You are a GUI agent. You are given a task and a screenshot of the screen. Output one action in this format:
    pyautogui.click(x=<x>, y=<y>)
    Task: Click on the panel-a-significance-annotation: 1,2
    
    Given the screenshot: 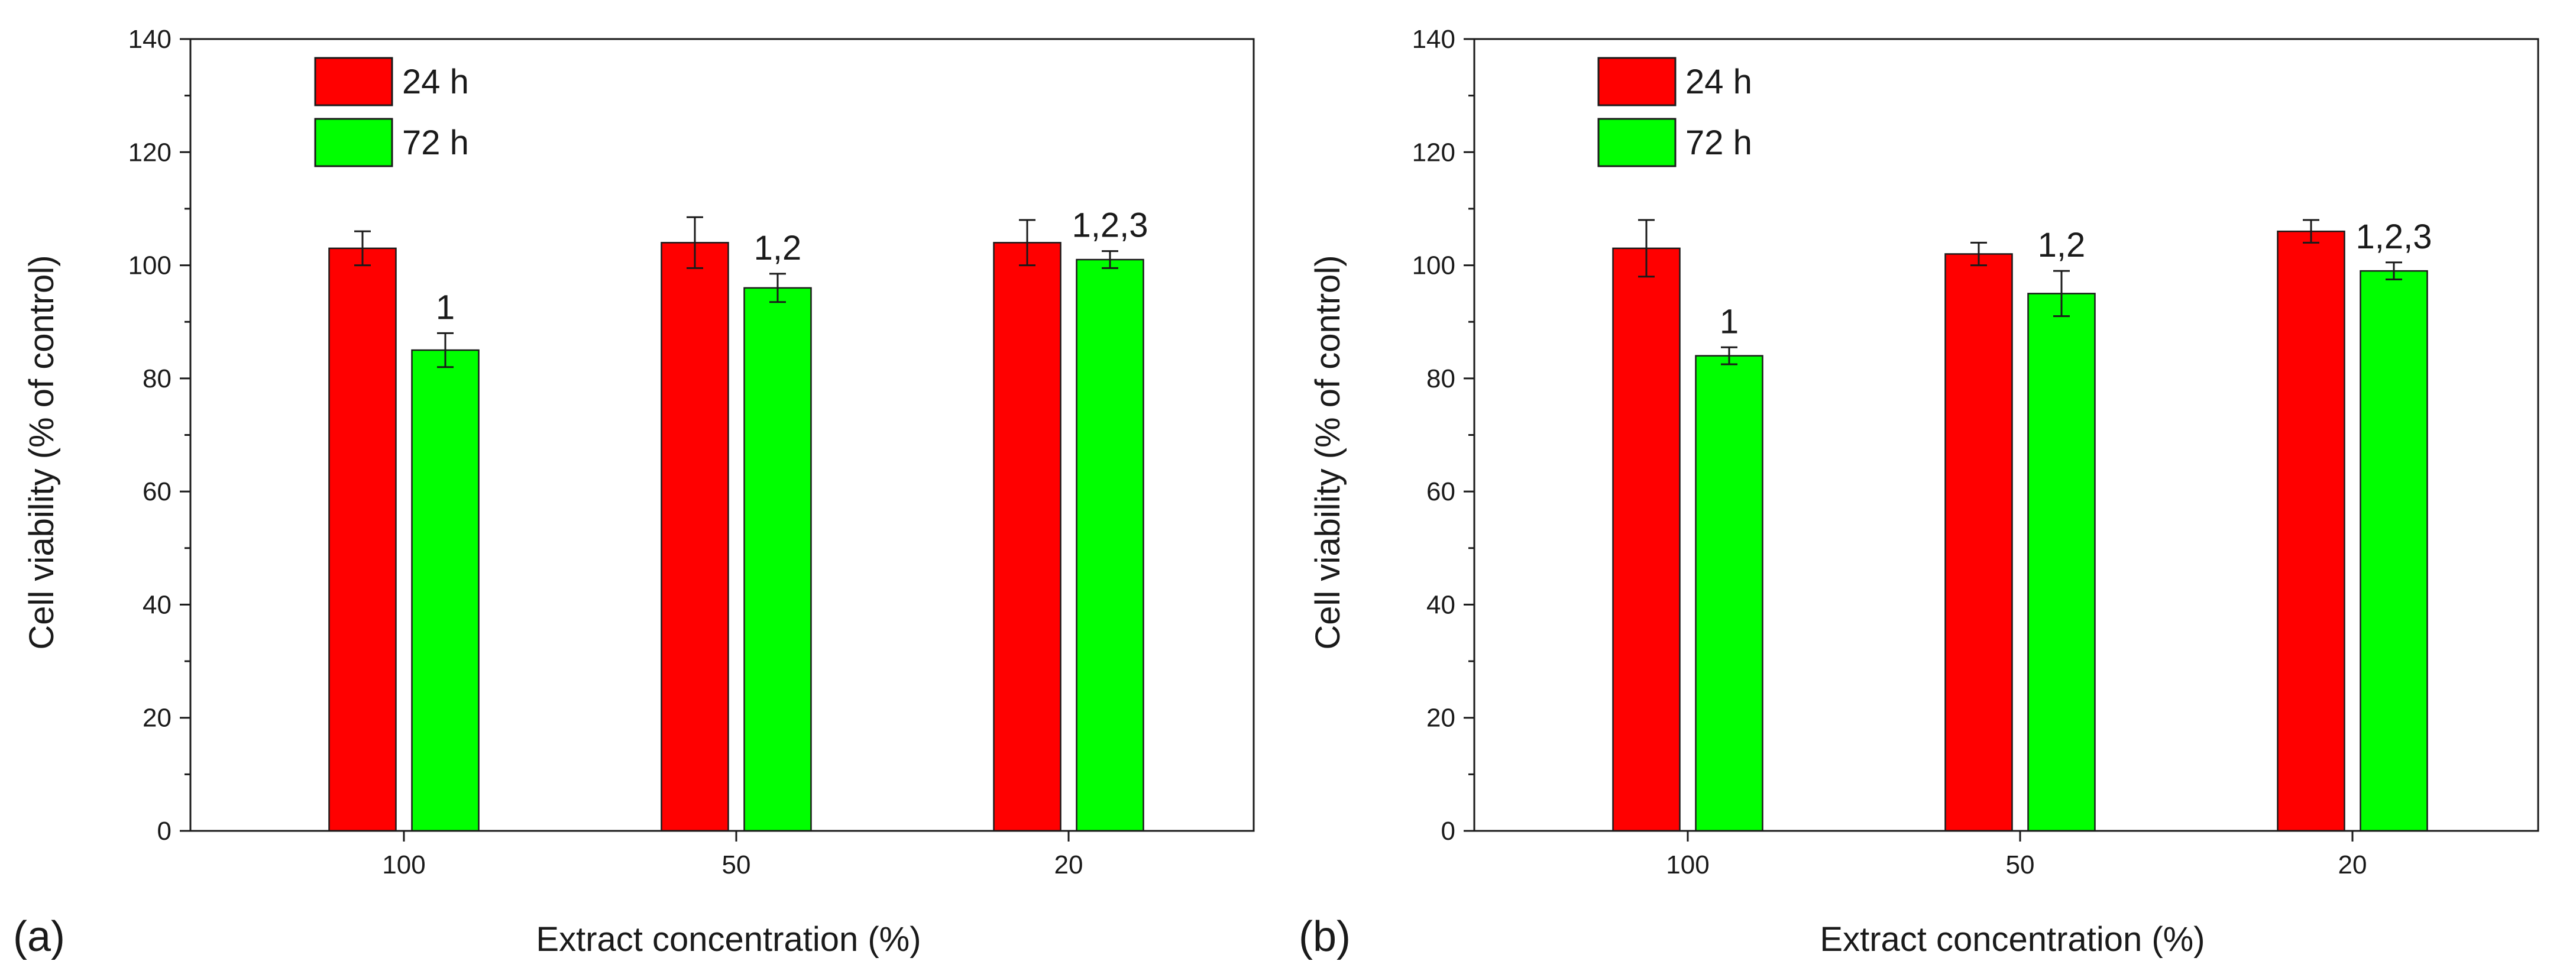 What is the action you would take?
    pyautogui.click(x=778, y=248)
    